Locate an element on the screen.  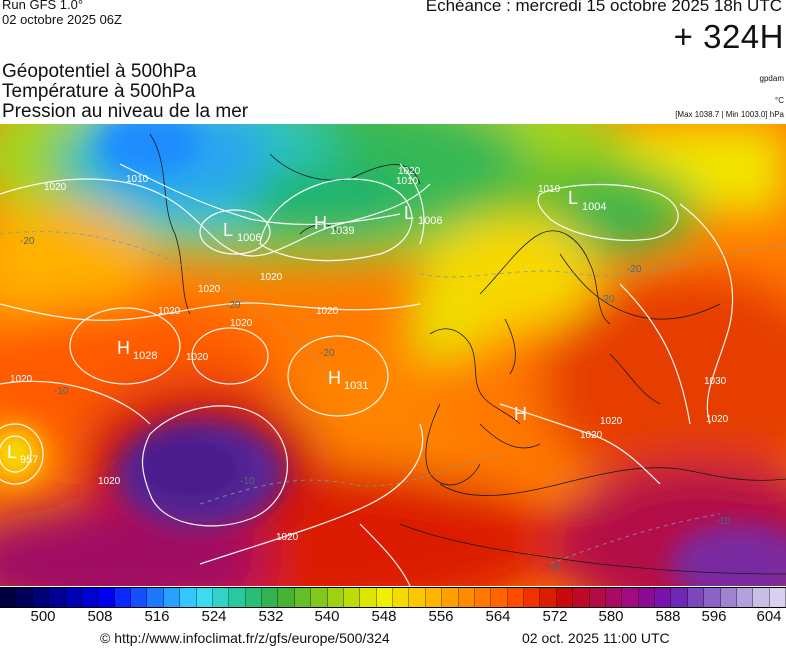
scale-tick: 572 is located at coordinates (555, 616).